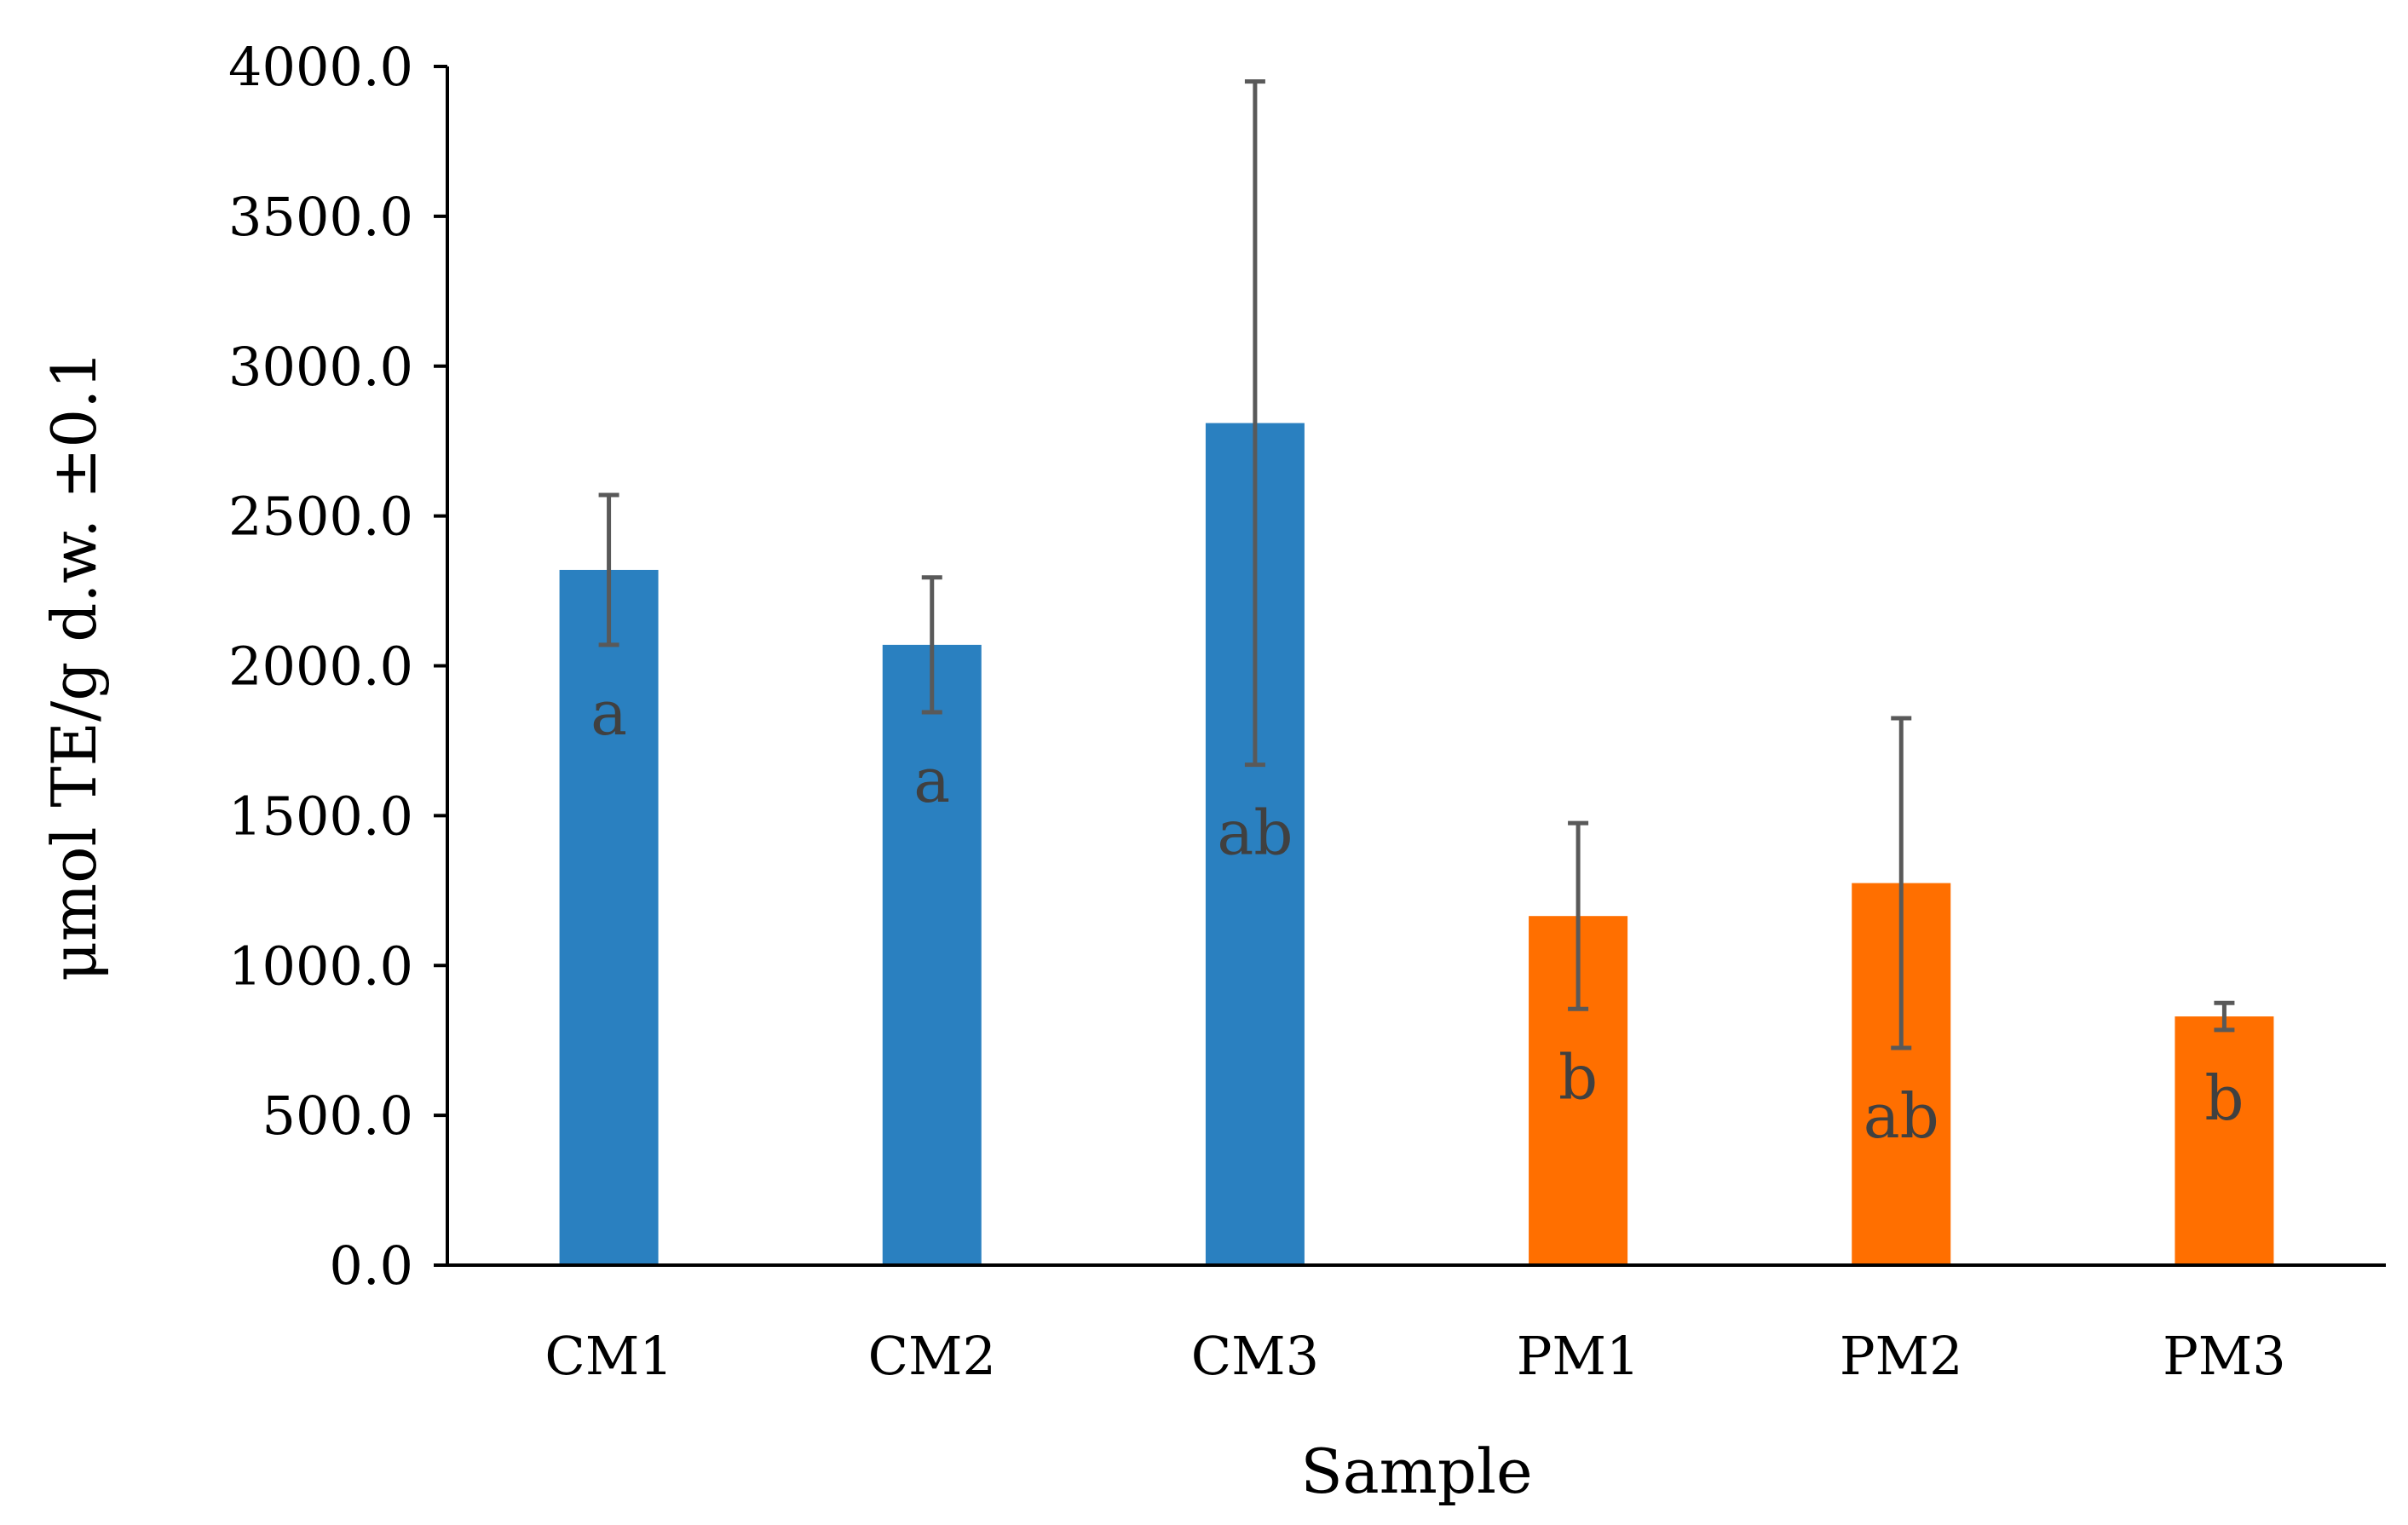 Image resolution: width=2408 pixels, height=1525 pixels. What do you see at coordinates (608, 1356) in the screenshot?
I see `x-tick-label-cm1: CM1` at bounding box center [608, 1356].